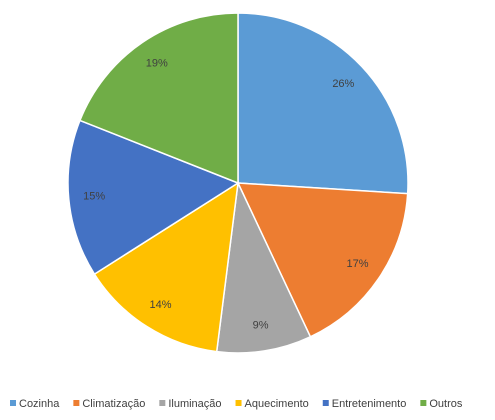 The width and height of the screenshot is (495, 420). I want to click on legend-label: Outros, so click(446, 404).